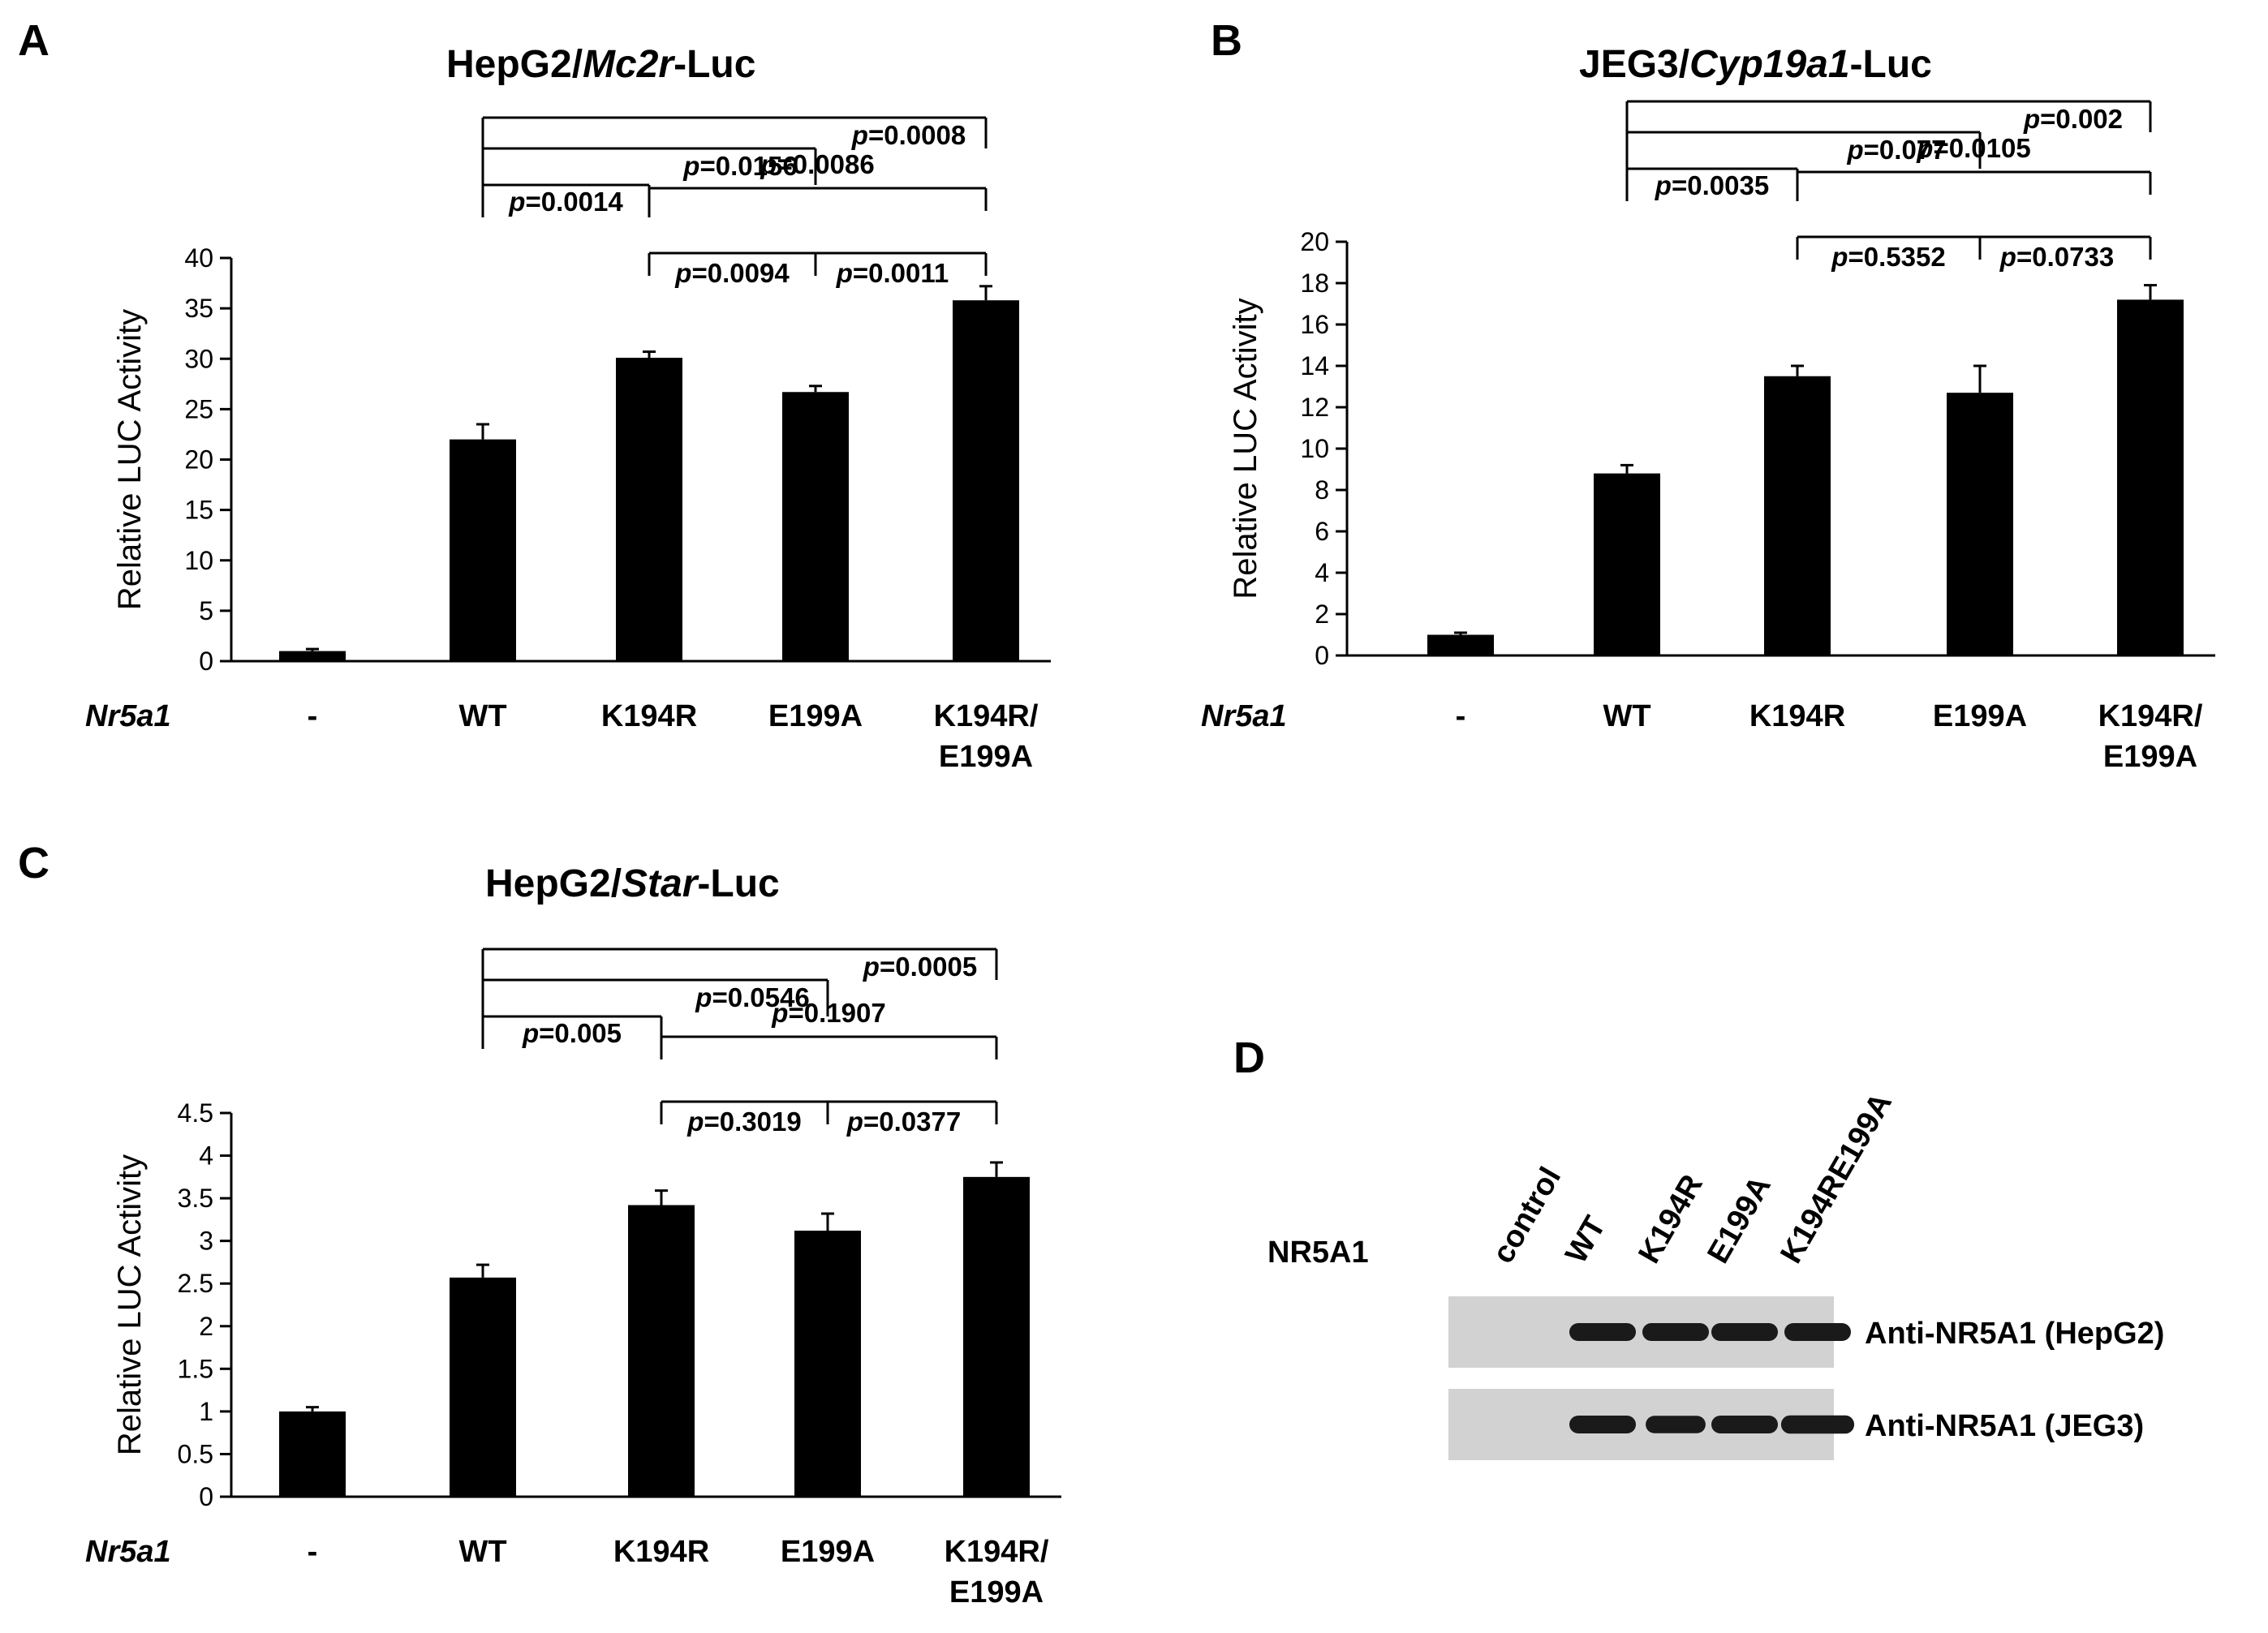 This screenshot has height=1633, width=2268. What do you see at coordinates (986, 716) in the screenshot?
I see `x-tick-label-line: K194R/` at bounding box center [986, 716].